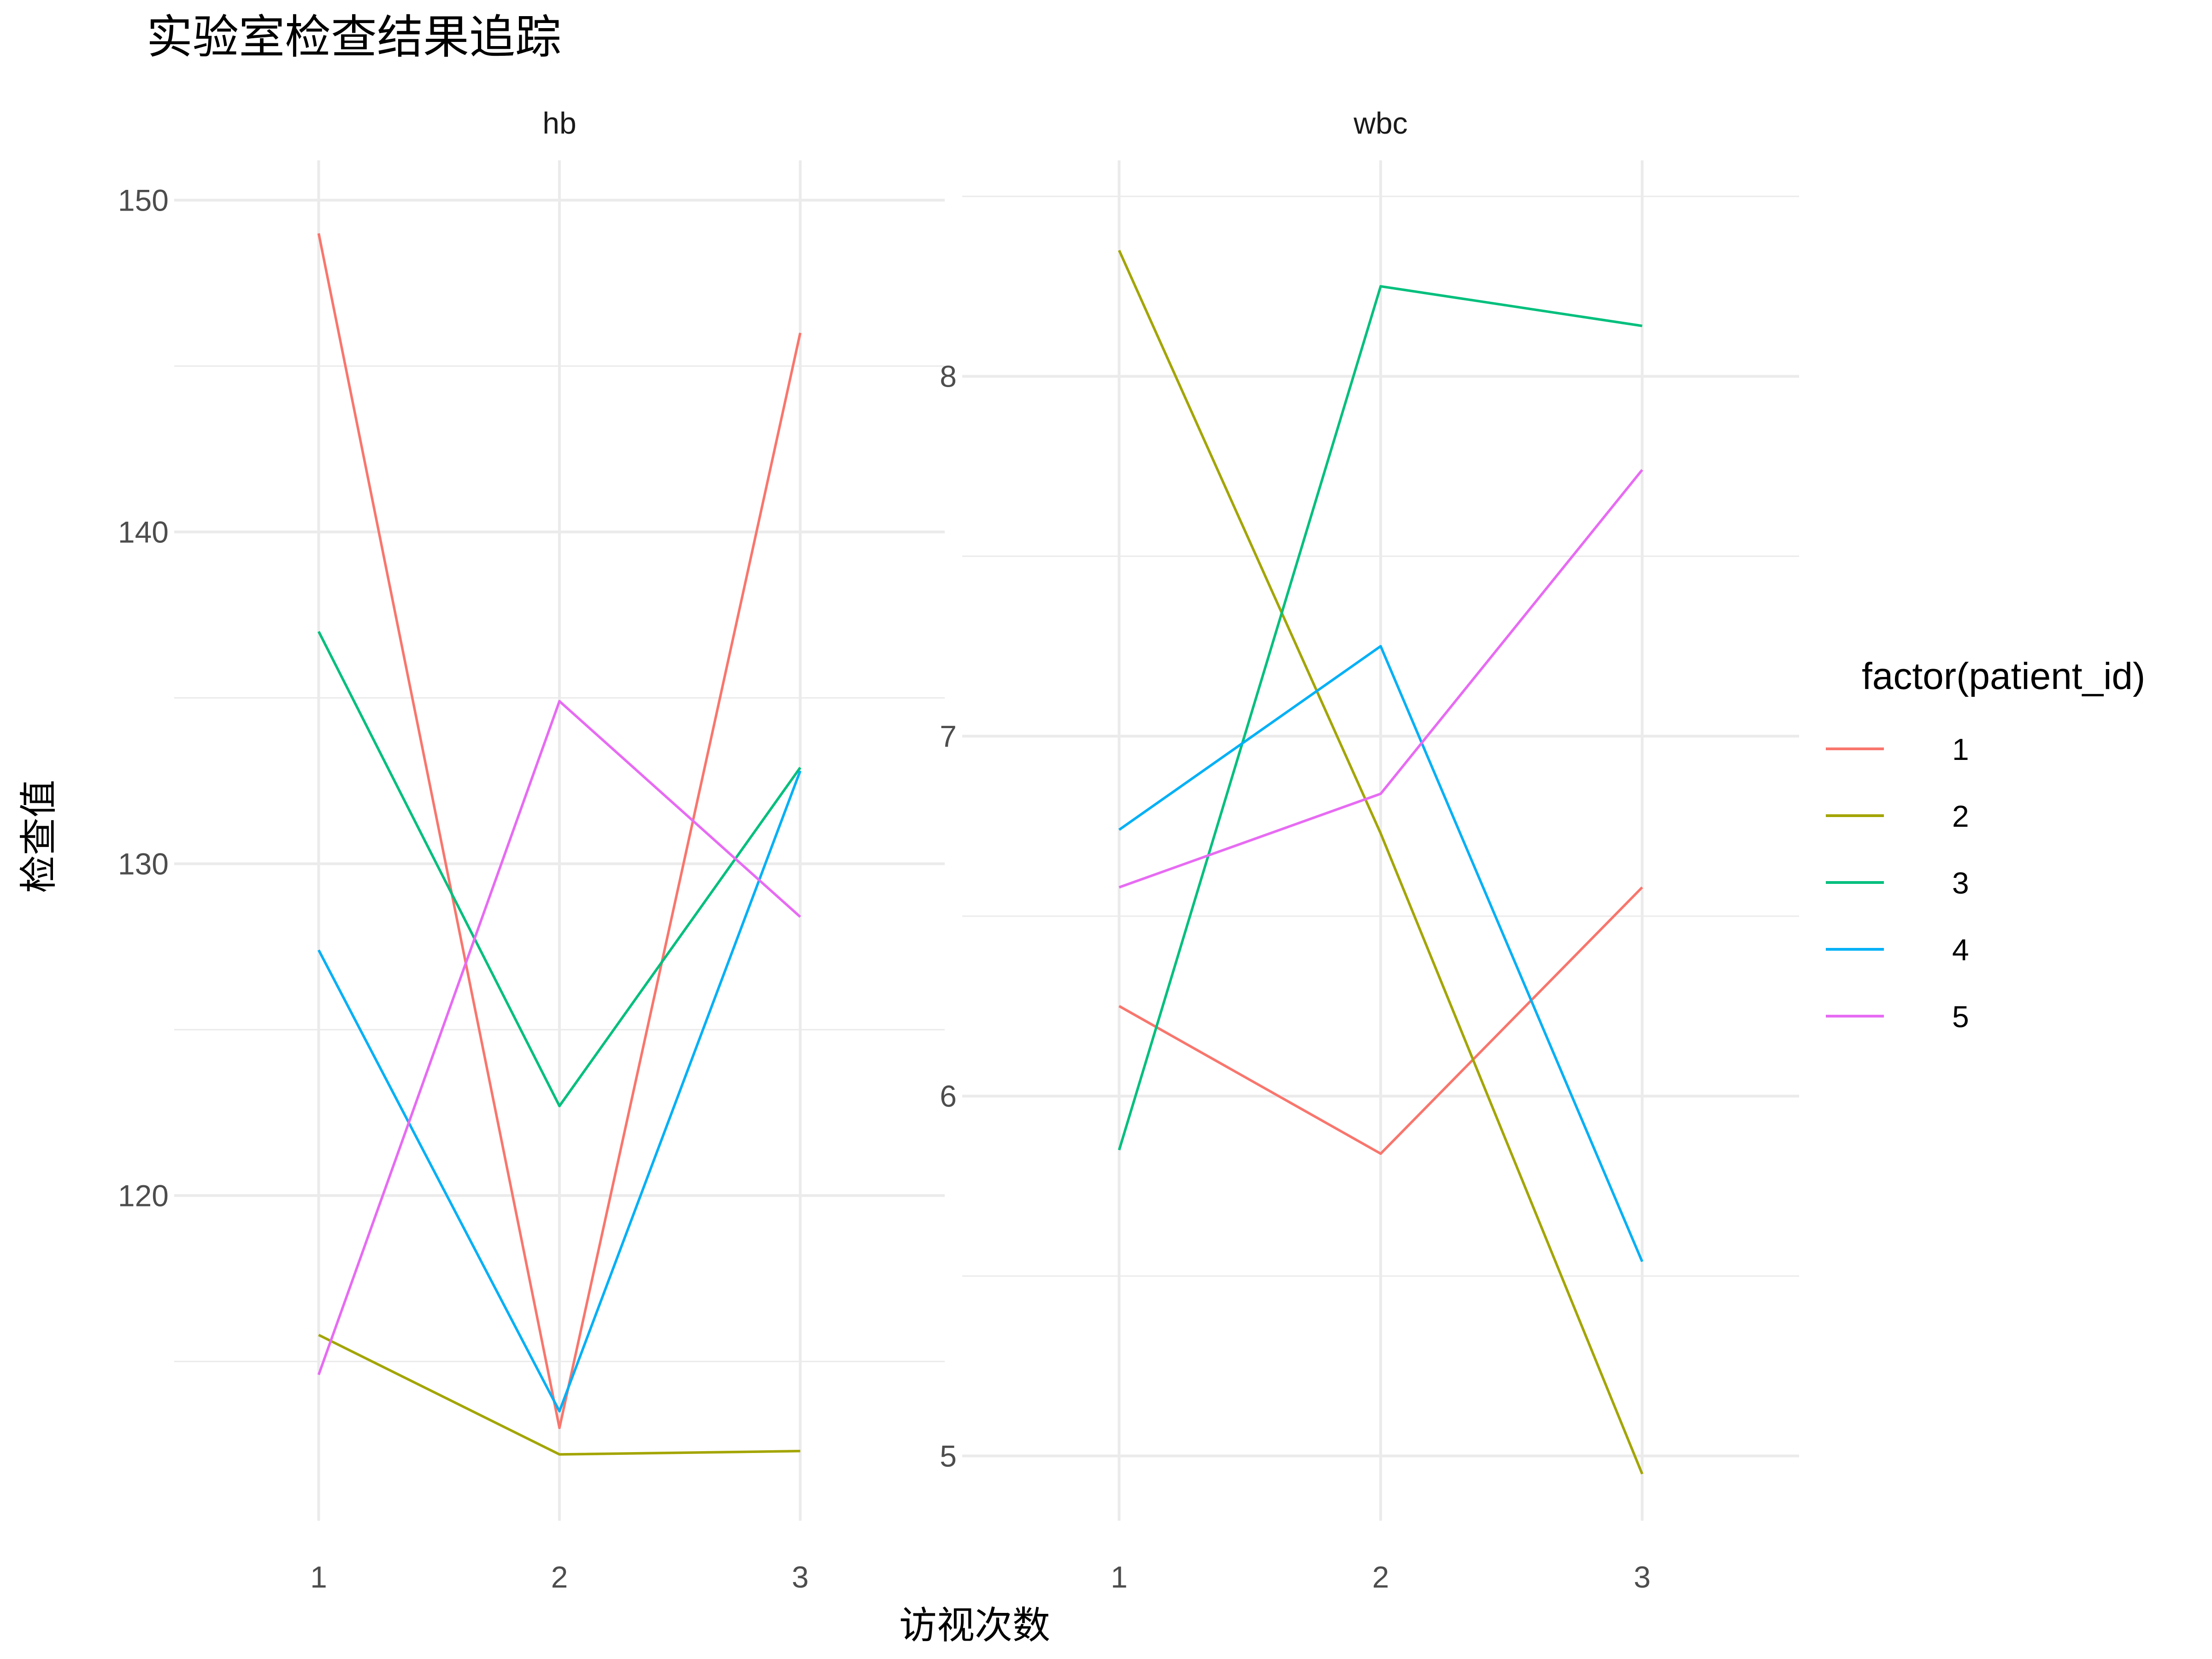 This screenshot has height=1659, width=2212. I want to click on y-tick-label: 8, so click(948, 376).